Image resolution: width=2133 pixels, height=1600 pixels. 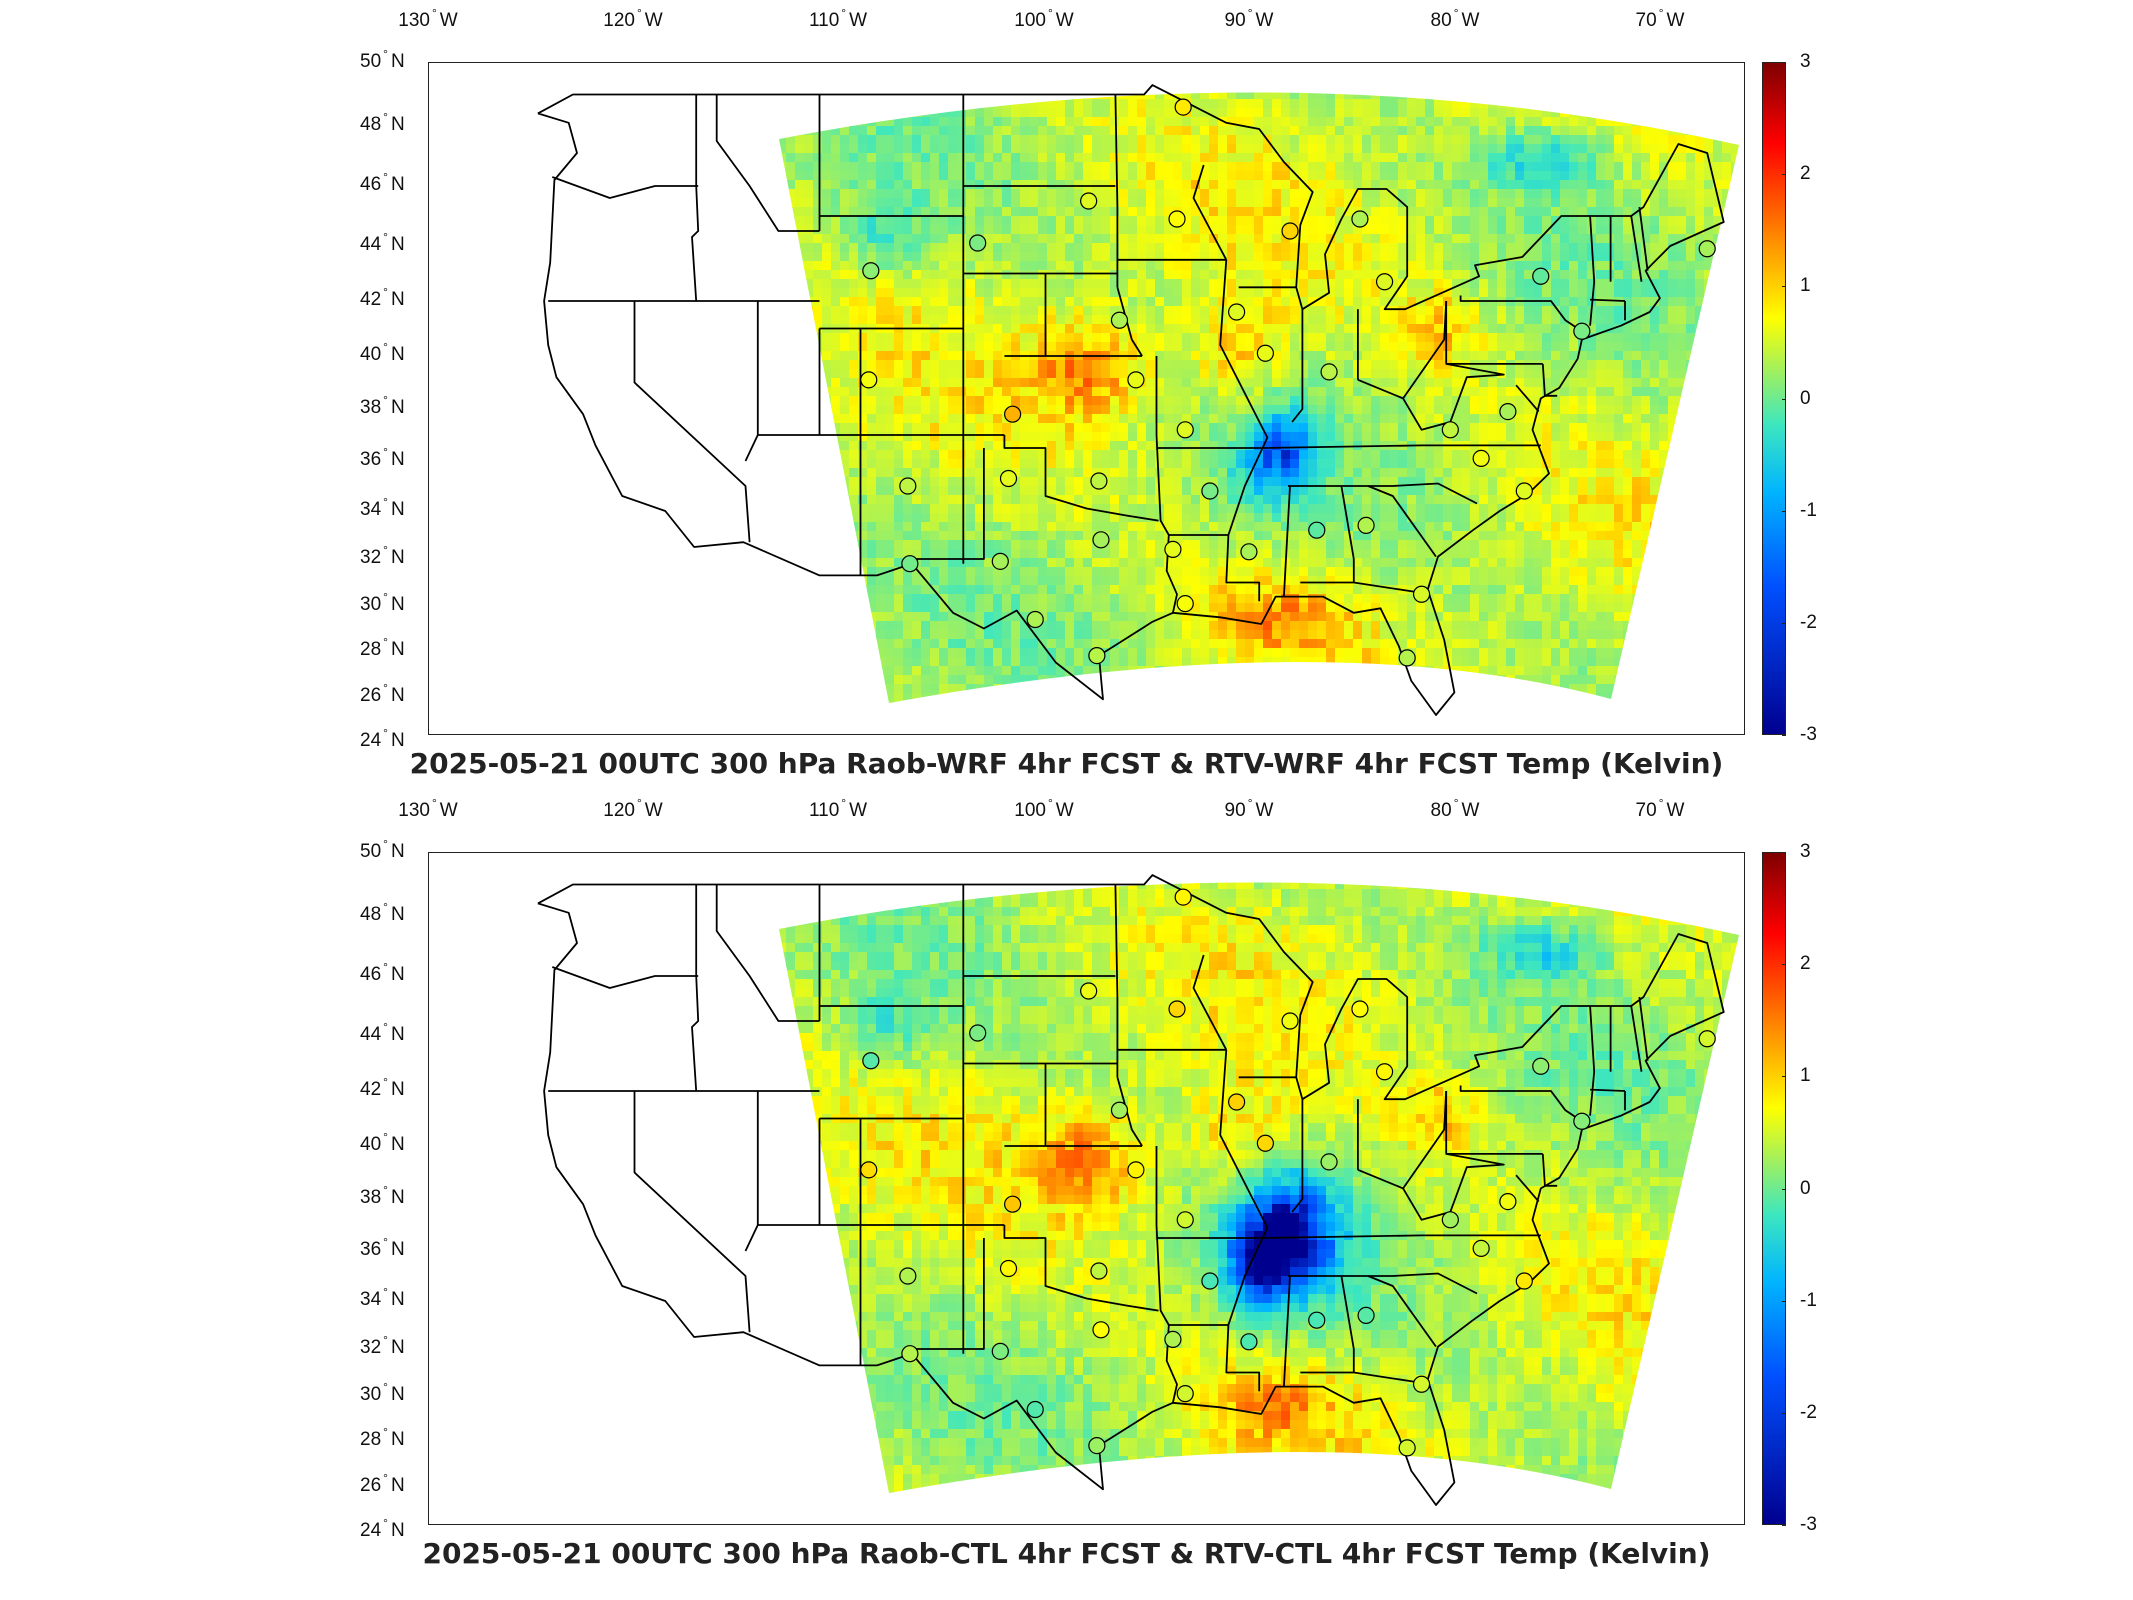 What do you see at coordinates (382, 1345) in the screenshot?
I see `lat-tick-label: 32 ° N` at bounding box center [382, 1345].